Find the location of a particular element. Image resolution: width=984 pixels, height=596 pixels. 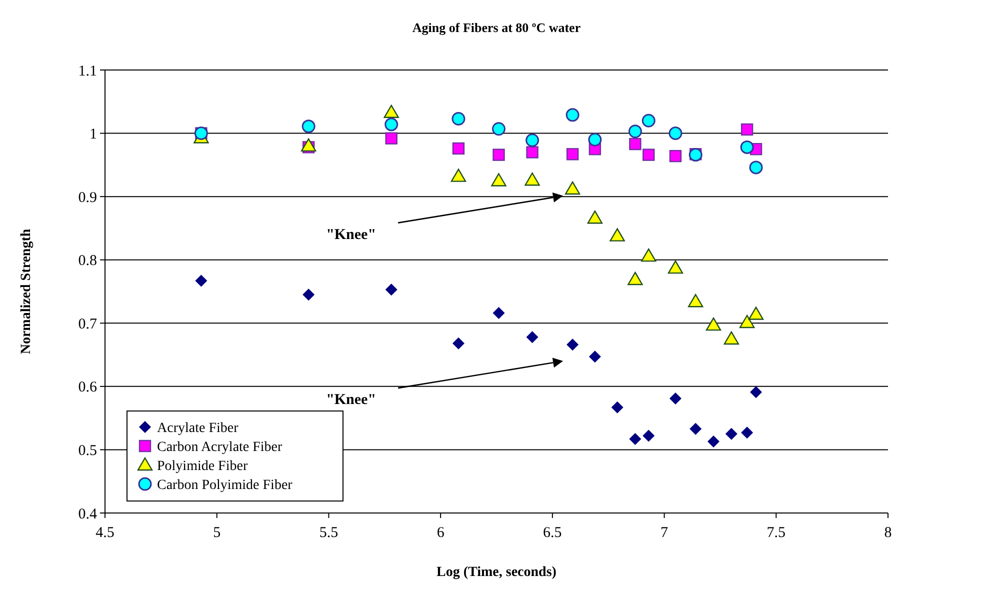

legend-label: Acrylate Fiber is located at coordinates (198, 428).